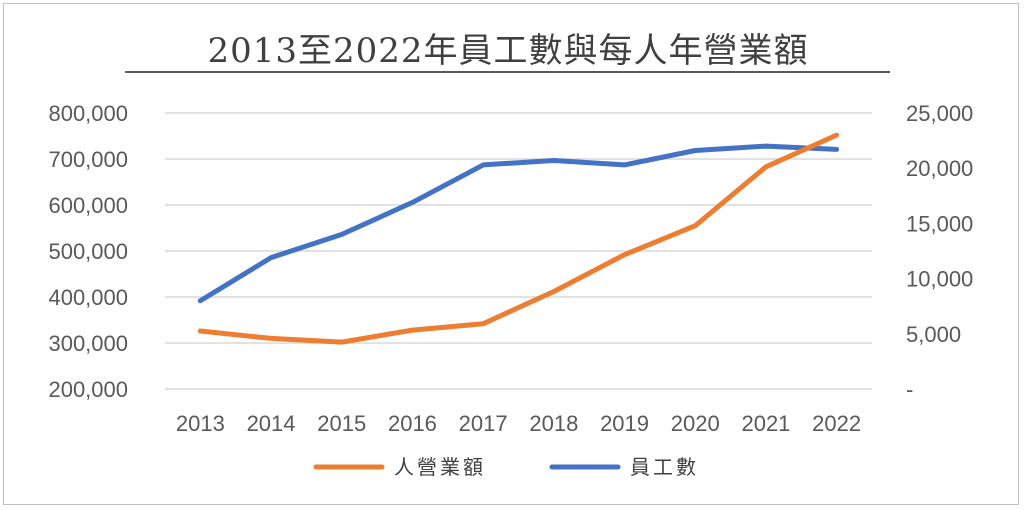 This screenshot has height=510, width=1024. What do you see at coordinates (836, 423) in the screenshot?
I see `x-axis-tick-label: 2022` at bounding box center [836, 423].